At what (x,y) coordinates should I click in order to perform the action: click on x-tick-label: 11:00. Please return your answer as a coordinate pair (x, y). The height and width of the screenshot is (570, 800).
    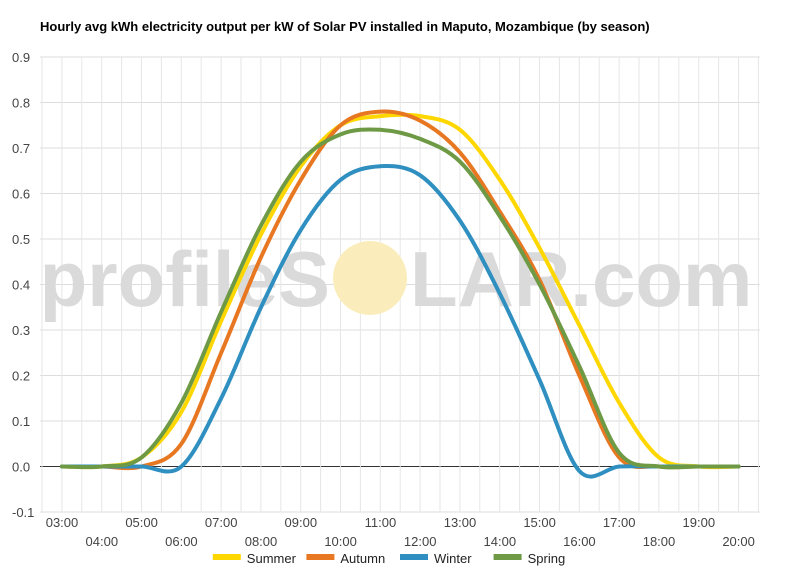
    Looking at the image, I should click on (381, 522).